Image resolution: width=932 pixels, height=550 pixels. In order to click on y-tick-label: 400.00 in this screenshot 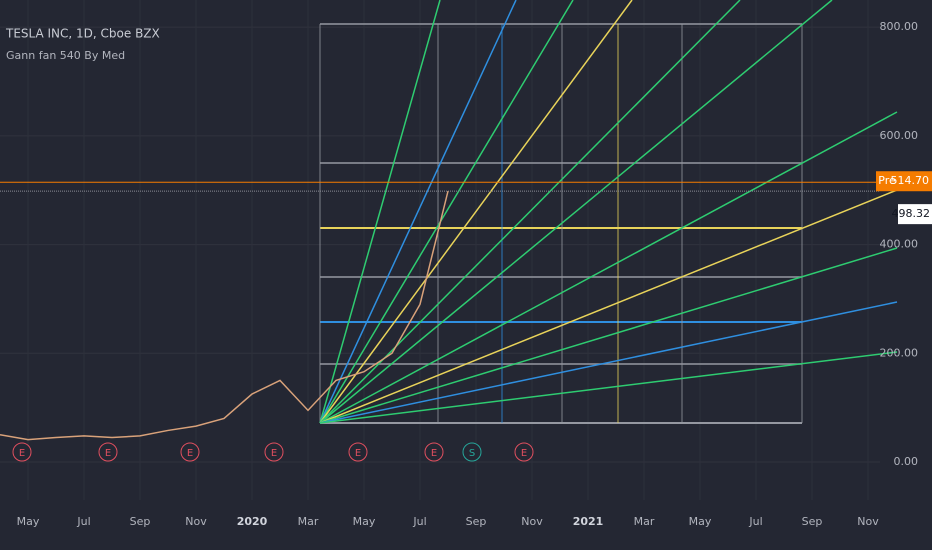, I will do `click(899, 244)`.